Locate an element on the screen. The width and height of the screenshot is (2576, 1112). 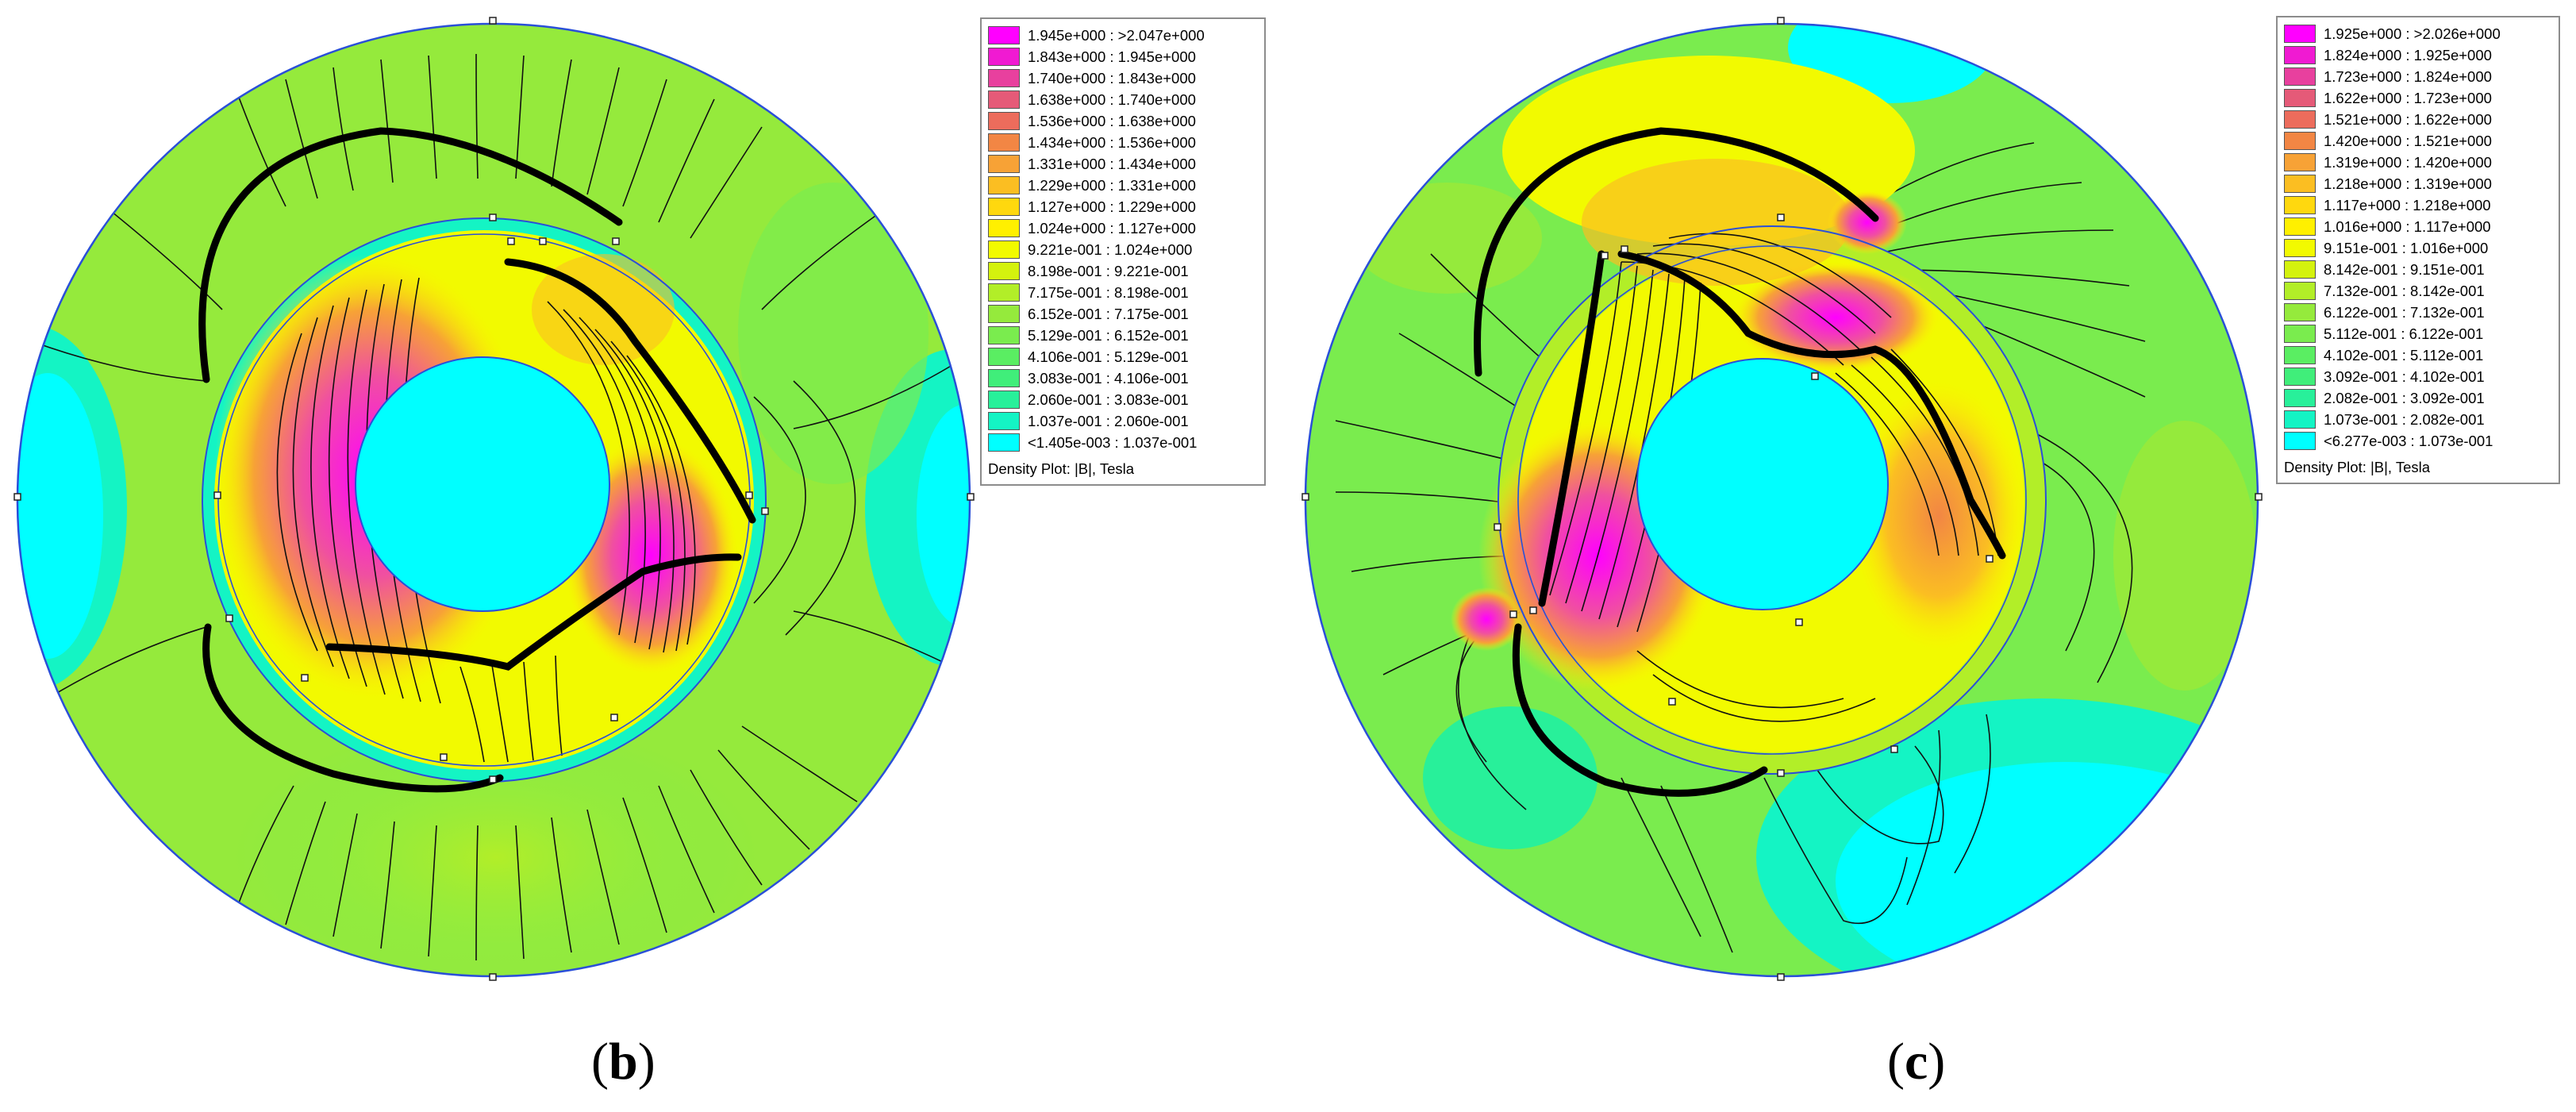
legend-entry: 1.638e+000 : 1.740e+000 is located at coordinates (1123, 99).